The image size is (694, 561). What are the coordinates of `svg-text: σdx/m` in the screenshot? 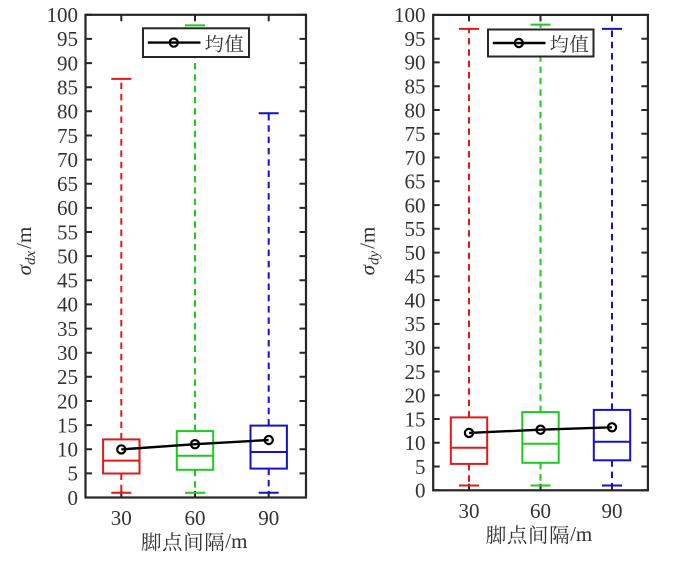 It's located at (25, 251).